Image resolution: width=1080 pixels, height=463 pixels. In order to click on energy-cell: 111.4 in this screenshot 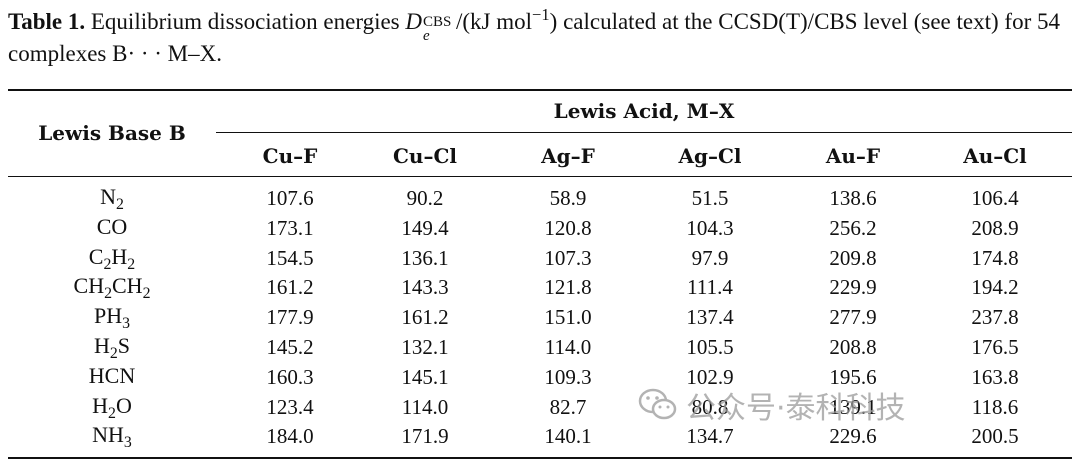, I will do `click(710, 287)`.